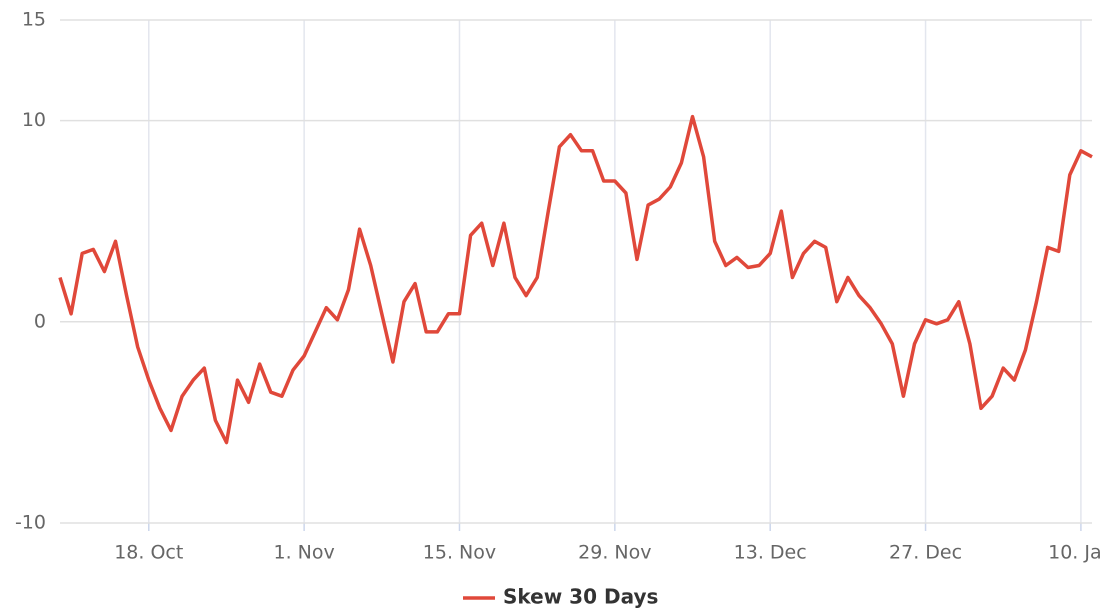  Describe the element at coordinates (34, 120) in the screenshot. I see `y-tick-label: 10` at that location.